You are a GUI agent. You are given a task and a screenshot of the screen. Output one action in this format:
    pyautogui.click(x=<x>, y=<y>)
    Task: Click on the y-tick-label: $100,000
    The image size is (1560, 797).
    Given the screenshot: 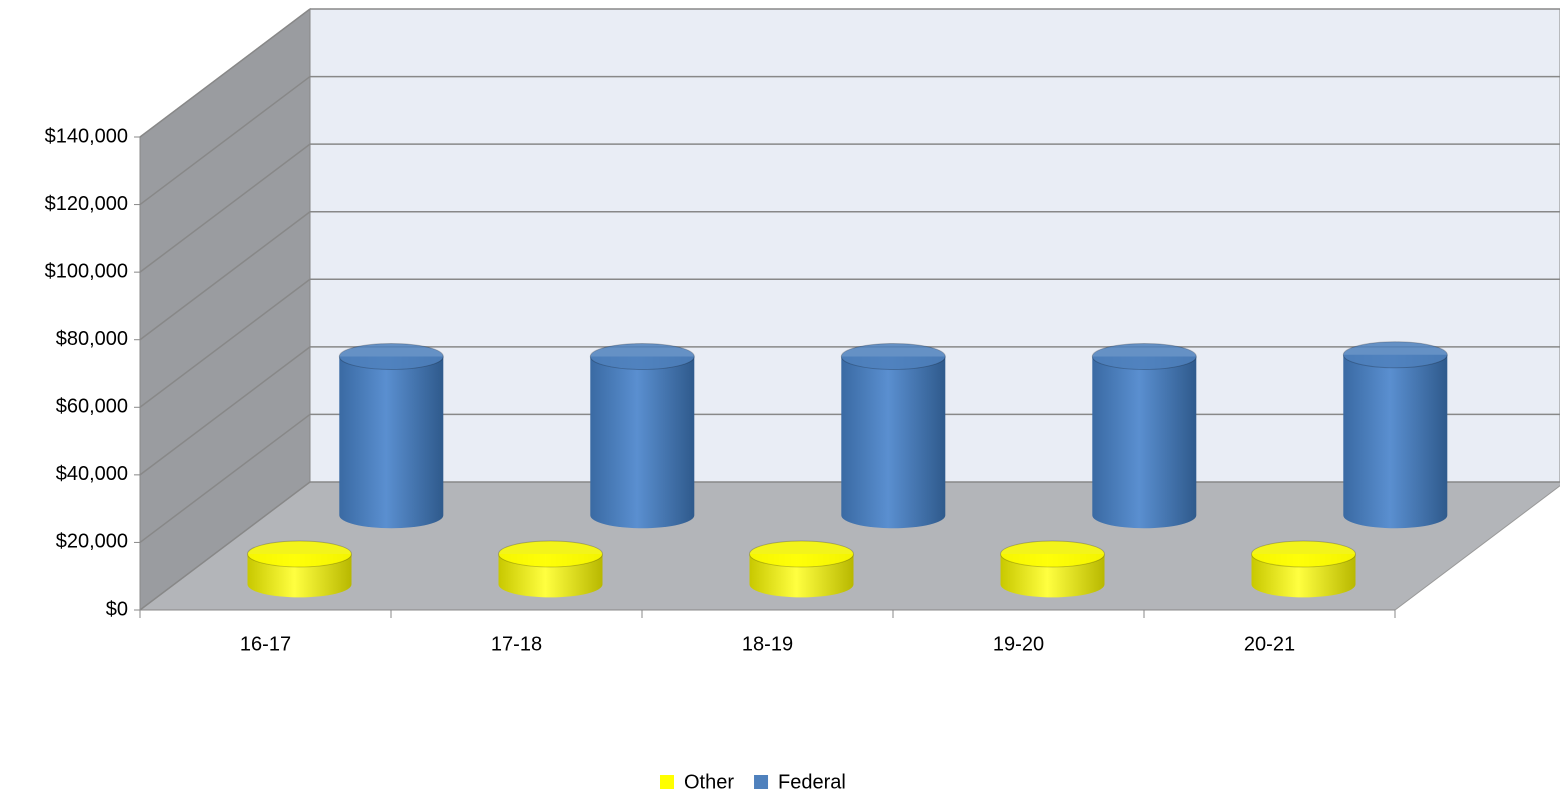 What is the action you would take?
    pyautogui.click(x=86, y=271)
    